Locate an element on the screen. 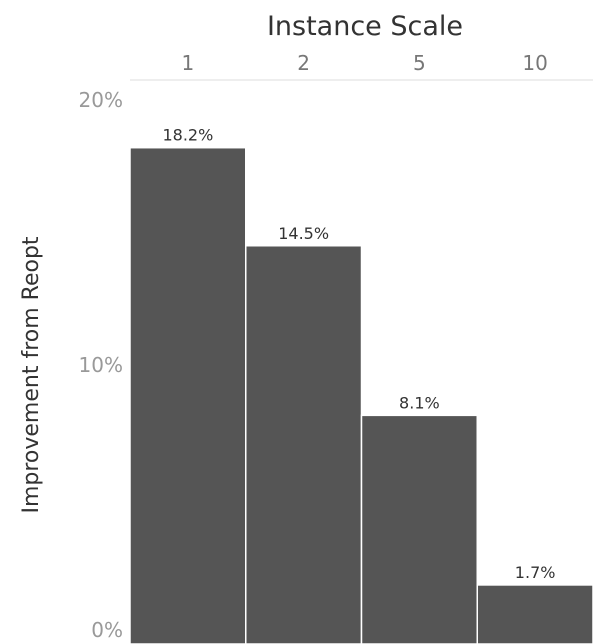 This screenshot has width=593, height=644. y-tick-labels: 20% 10% 0% is located at coordinates (101, 365).